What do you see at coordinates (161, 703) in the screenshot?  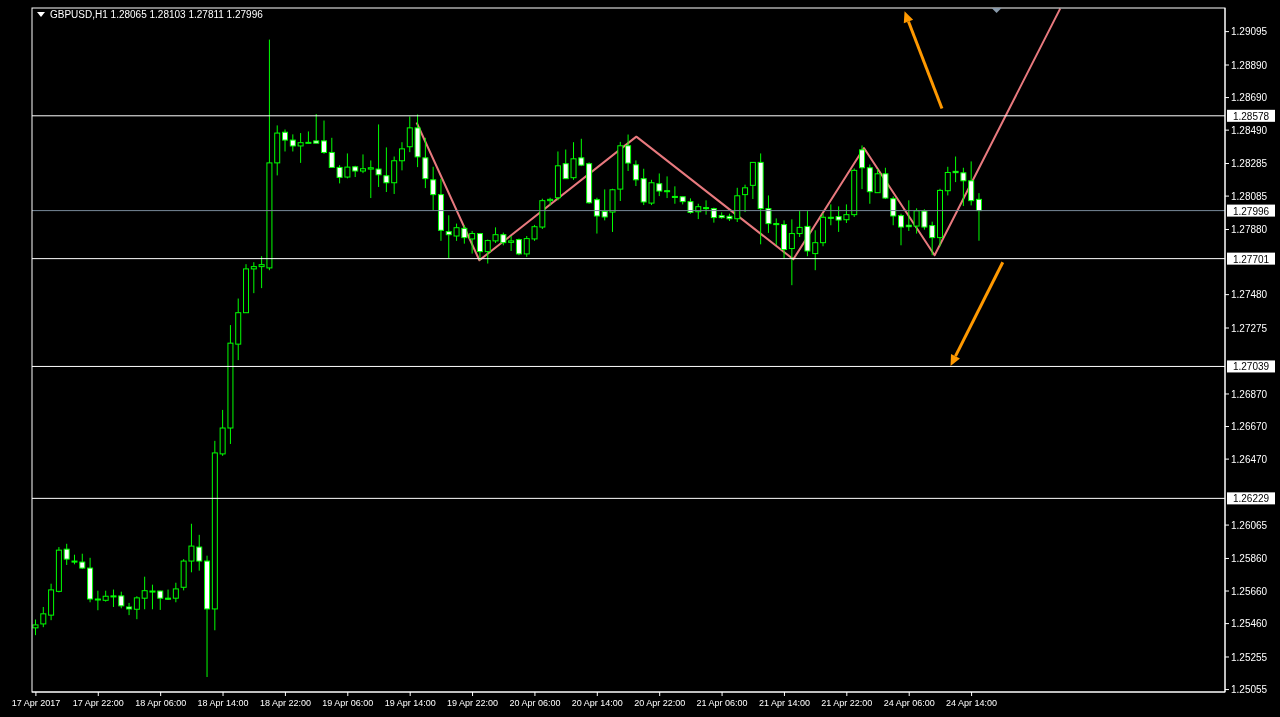 I see `x-tick-label: 18 Apr 06:00` at bounding box center [161, 703].